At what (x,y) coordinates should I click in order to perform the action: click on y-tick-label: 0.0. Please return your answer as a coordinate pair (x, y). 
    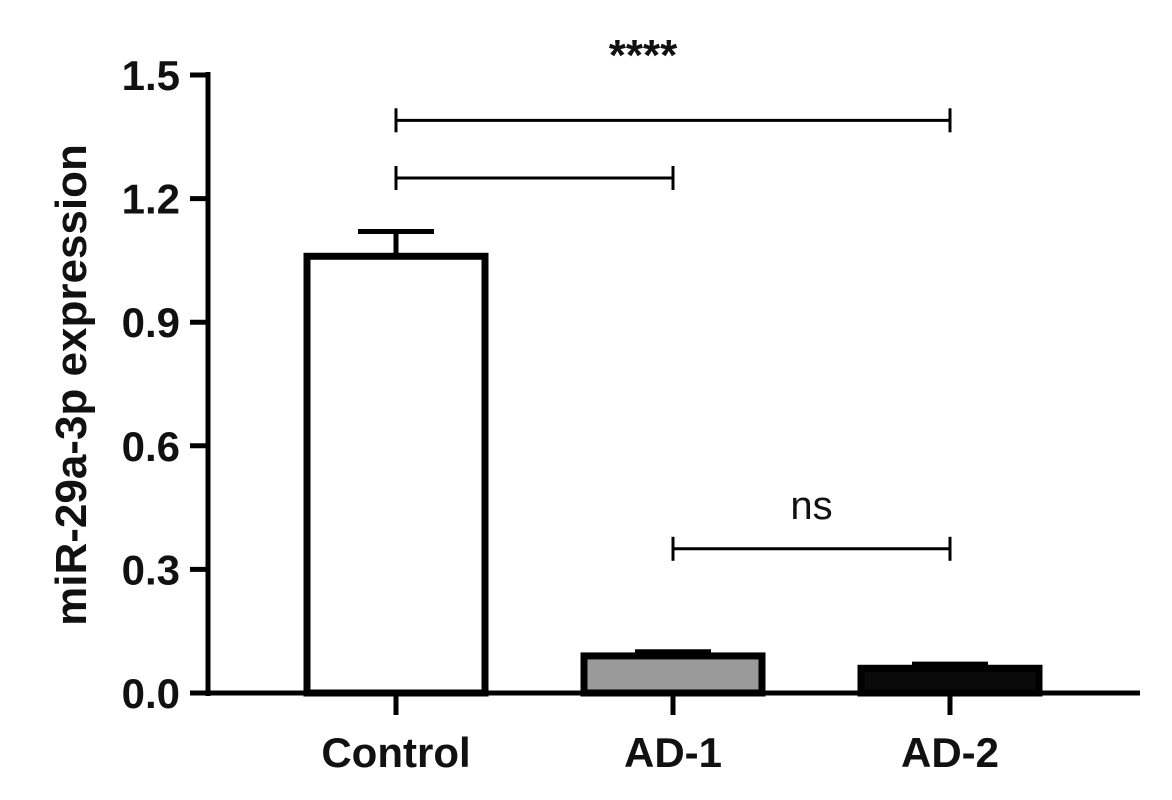
    Looking at the image, I should click on (151, 693).